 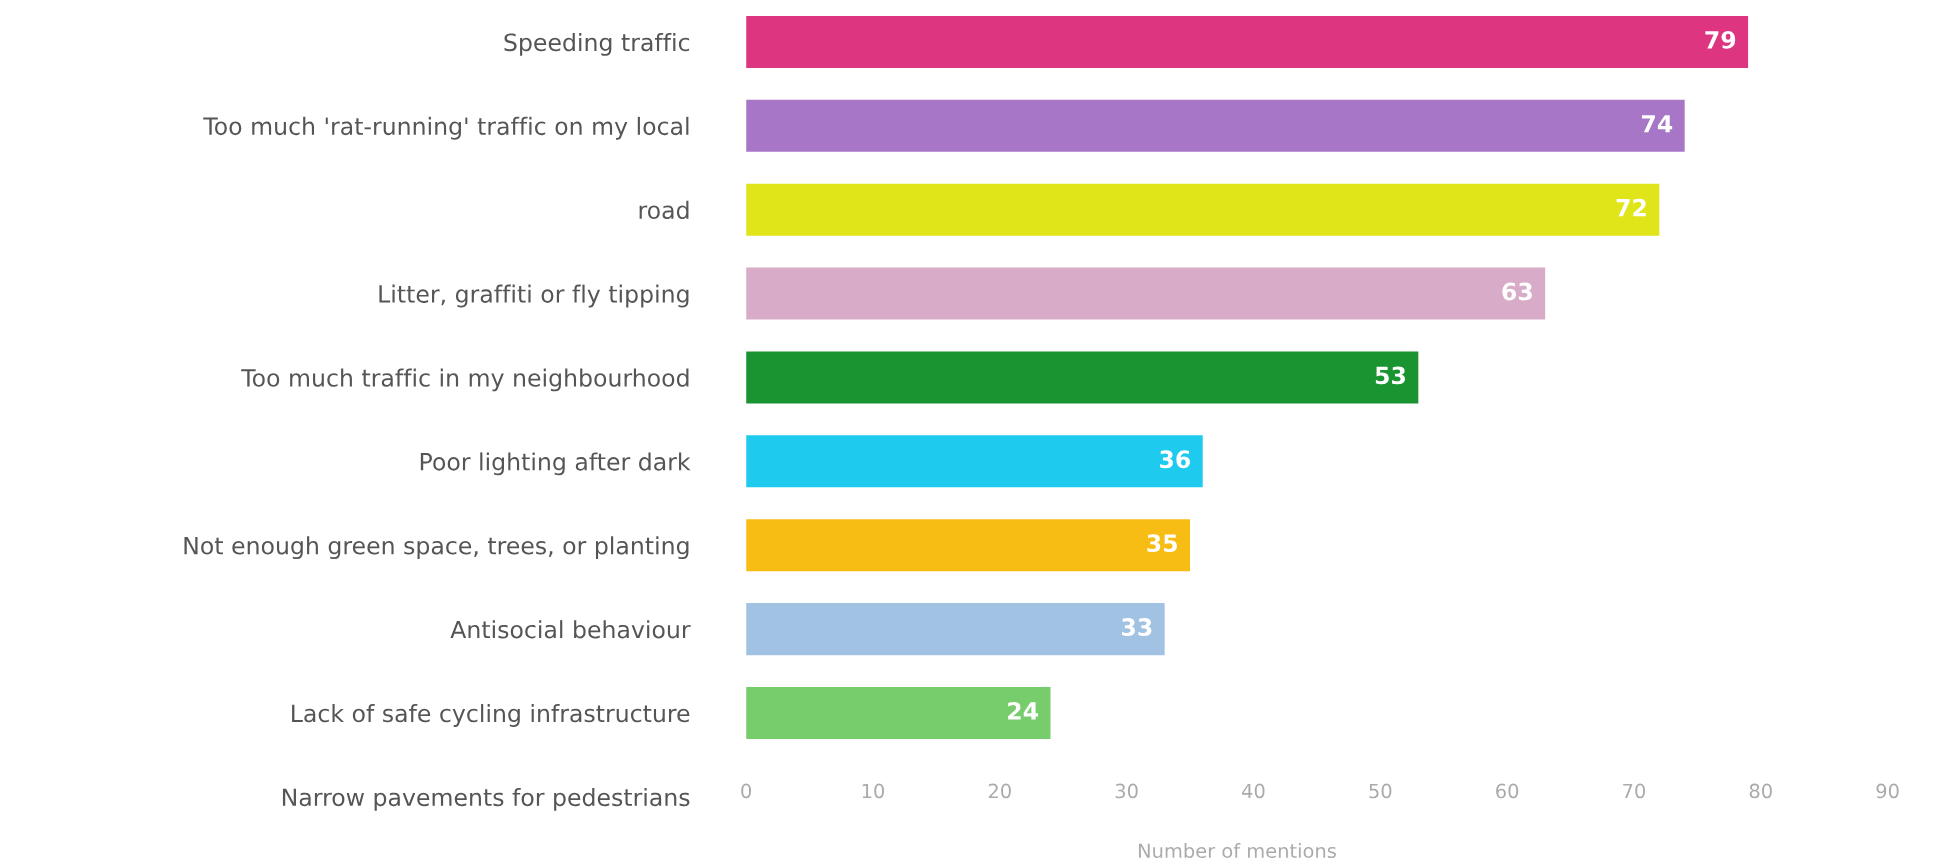 I want to click on y-tick-label: Antisocial behaviour, so click(x=570, y=629).